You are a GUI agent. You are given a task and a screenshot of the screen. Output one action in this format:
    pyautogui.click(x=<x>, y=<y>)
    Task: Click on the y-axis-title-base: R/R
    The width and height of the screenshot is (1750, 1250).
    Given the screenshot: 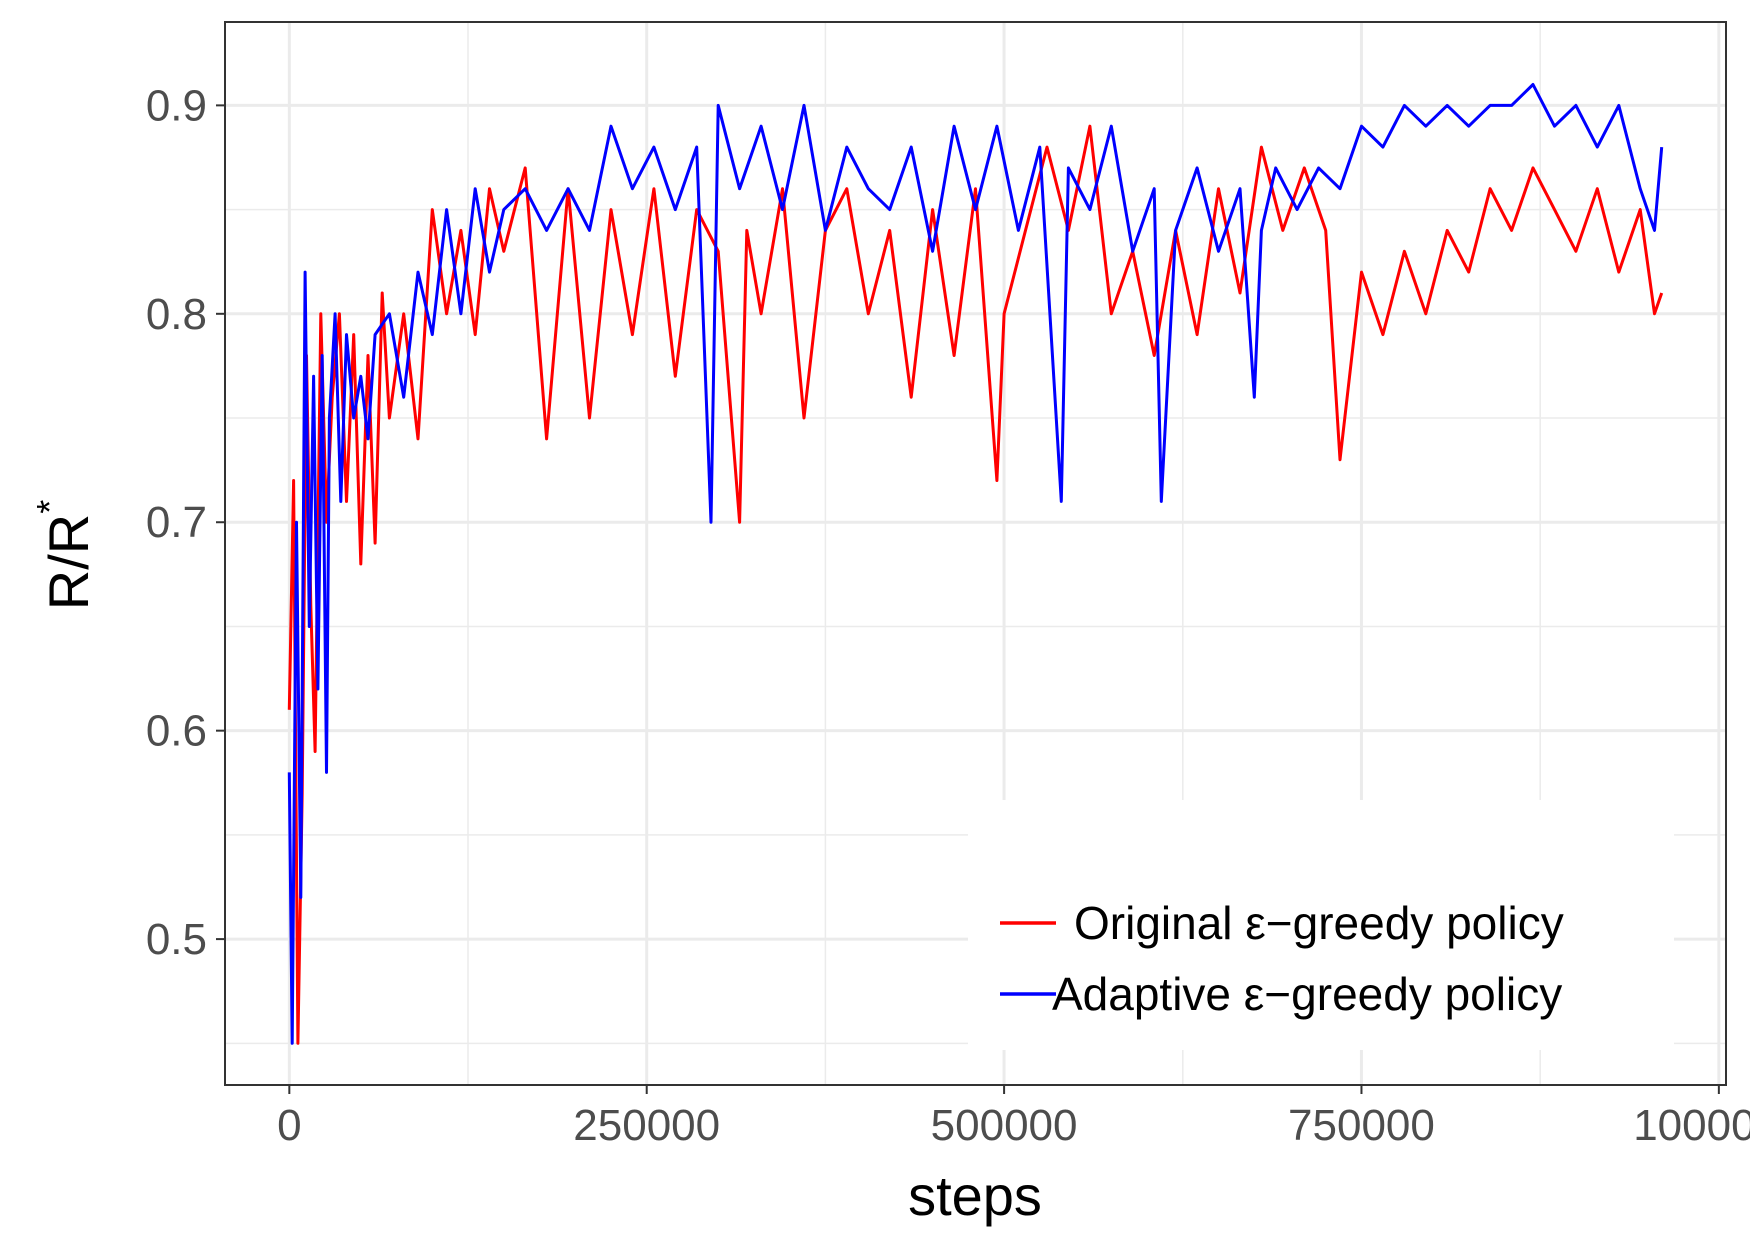 What is the action you would take?
    pyautogui.click(x=68, y=562)
    